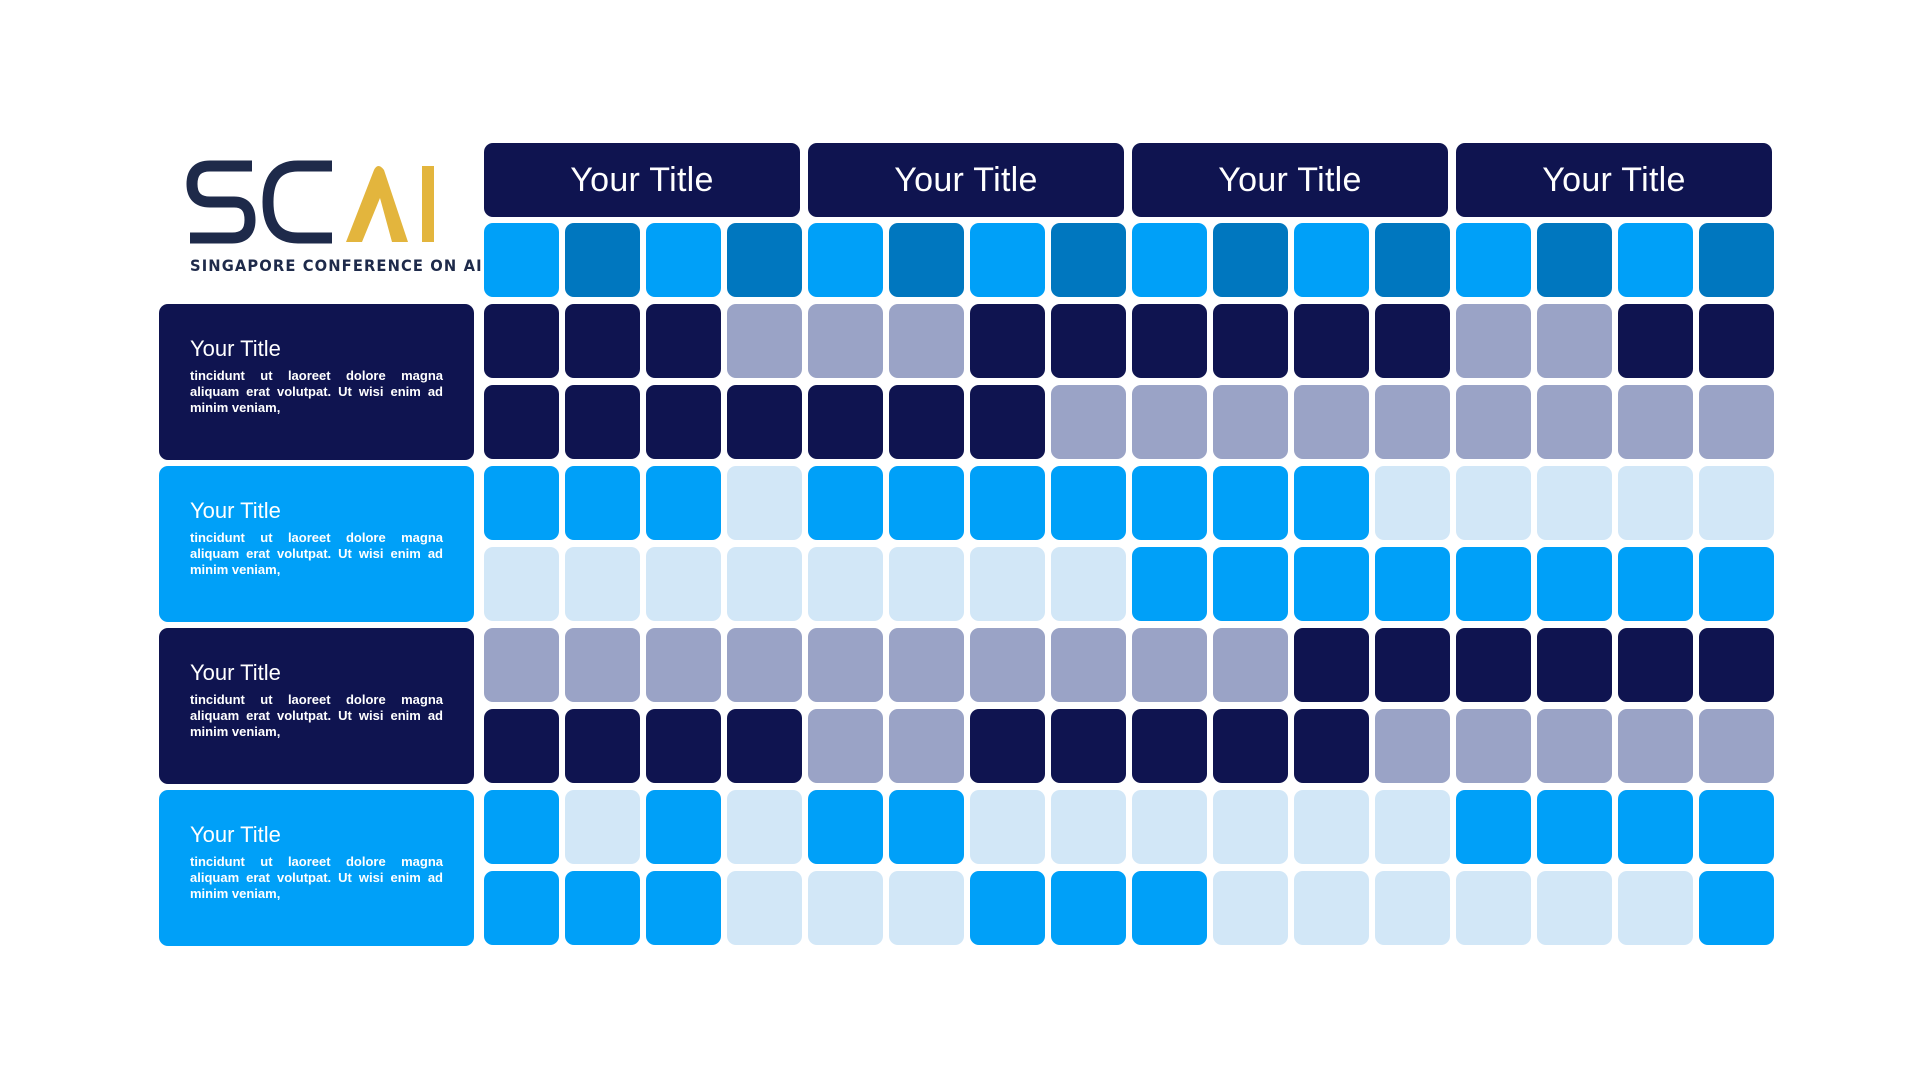 Image resolution: width=1920 pixels, height=1080 pixels. I want to click on grid-cell-r1-c16, so click(1736, 260).